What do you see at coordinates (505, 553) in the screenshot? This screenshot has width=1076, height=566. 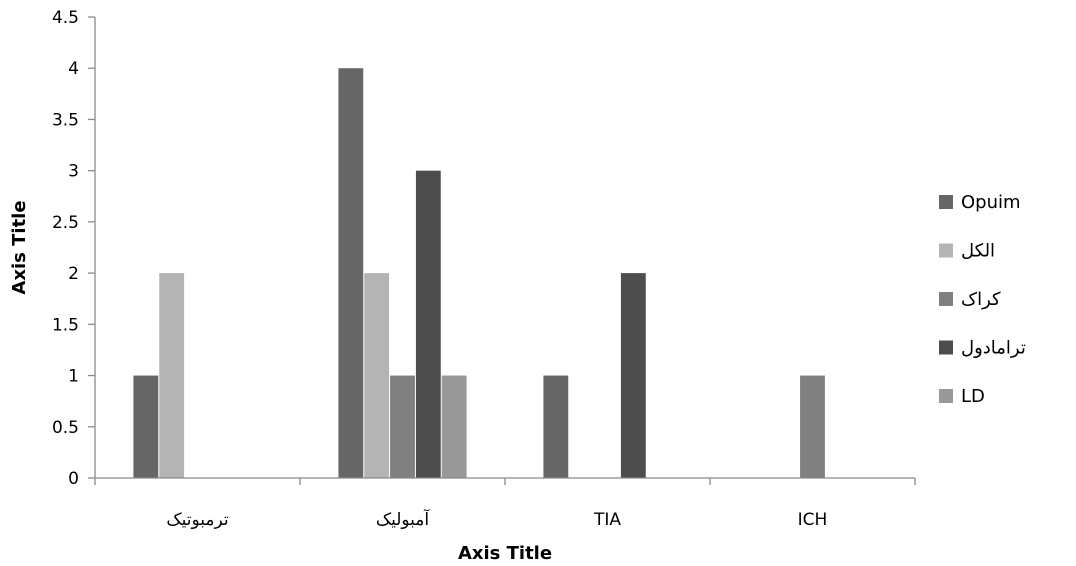 I see `x-axis-title: Axis Title` at bounding box center [505, 553].